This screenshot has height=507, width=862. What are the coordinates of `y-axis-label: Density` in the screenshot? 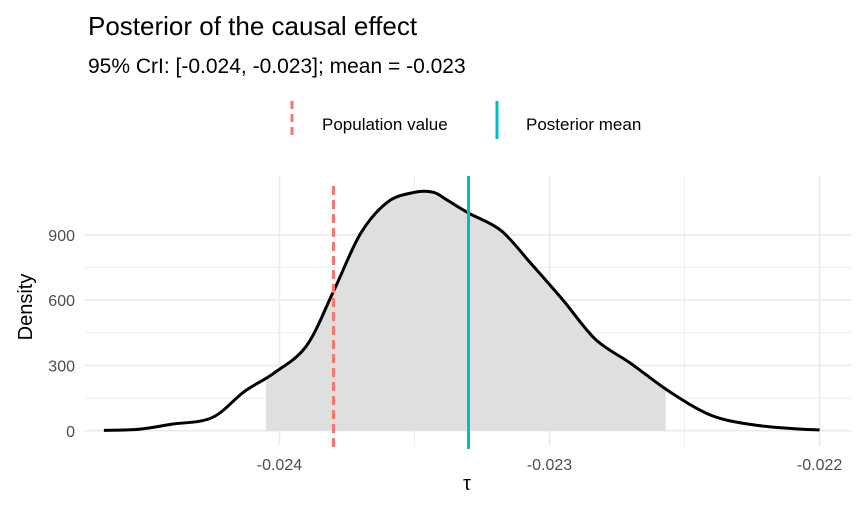 It's located at (26, 307).